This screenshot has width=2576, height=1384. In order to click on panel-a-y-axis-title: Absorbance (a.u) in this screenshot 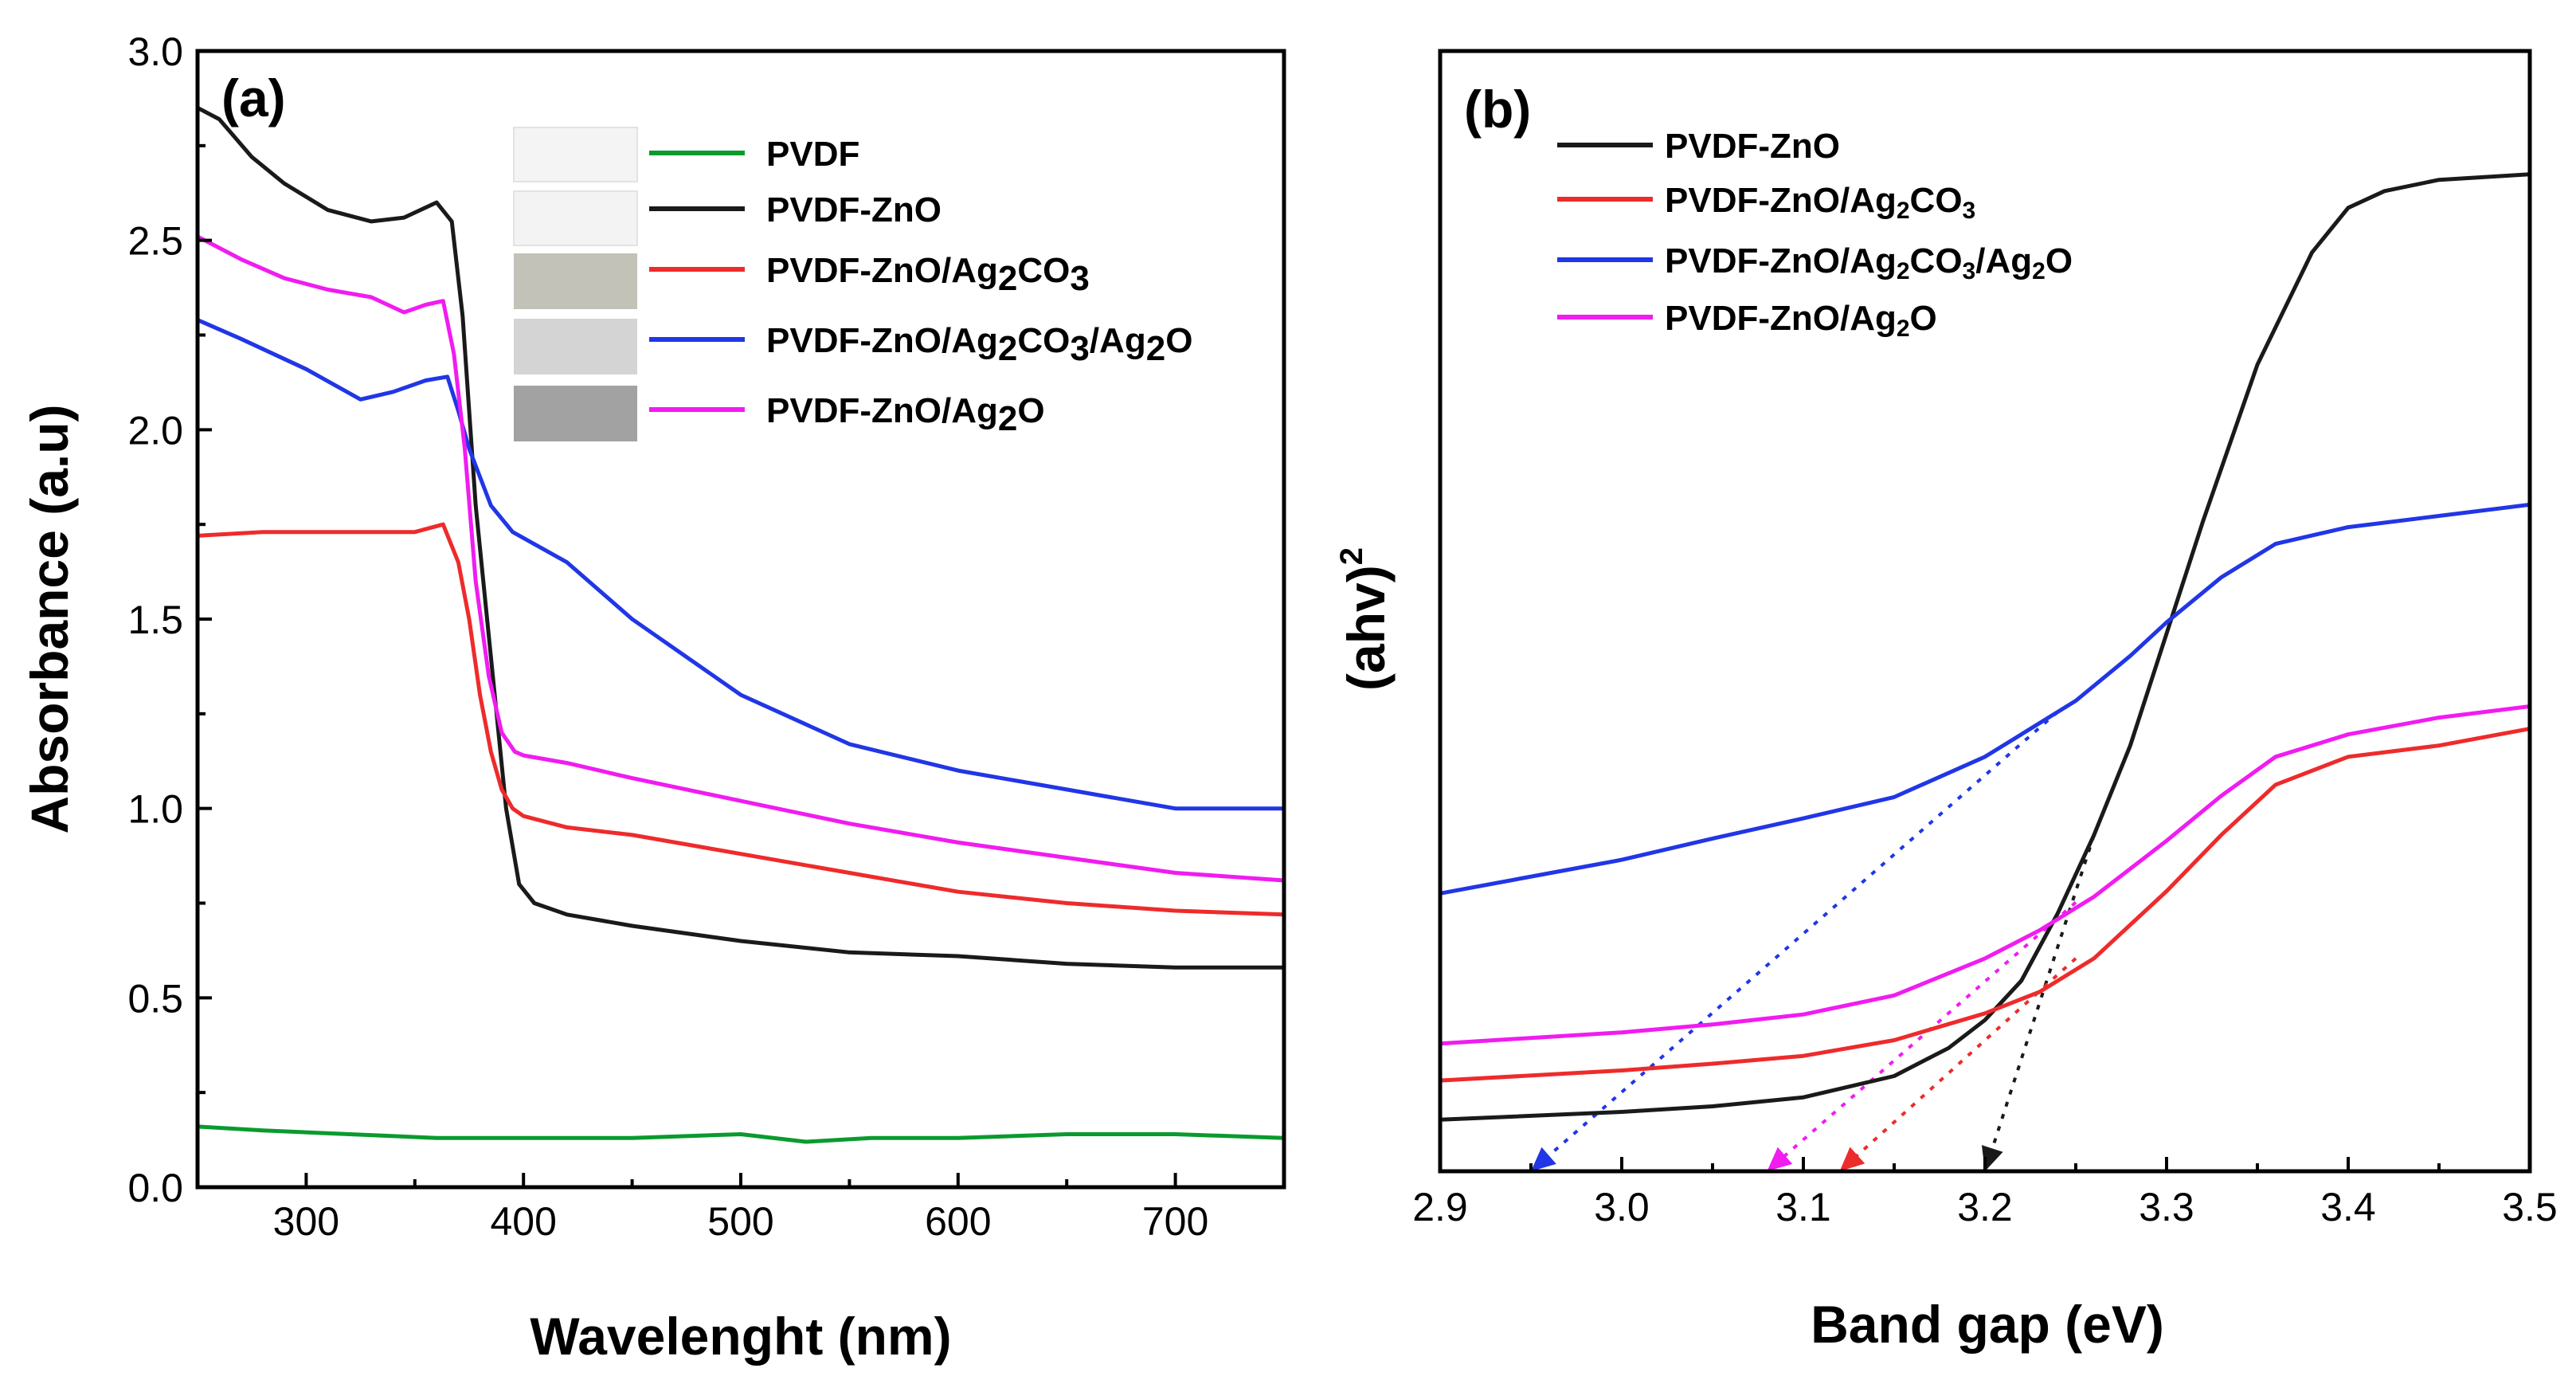, I will do `click(49, 618)`.